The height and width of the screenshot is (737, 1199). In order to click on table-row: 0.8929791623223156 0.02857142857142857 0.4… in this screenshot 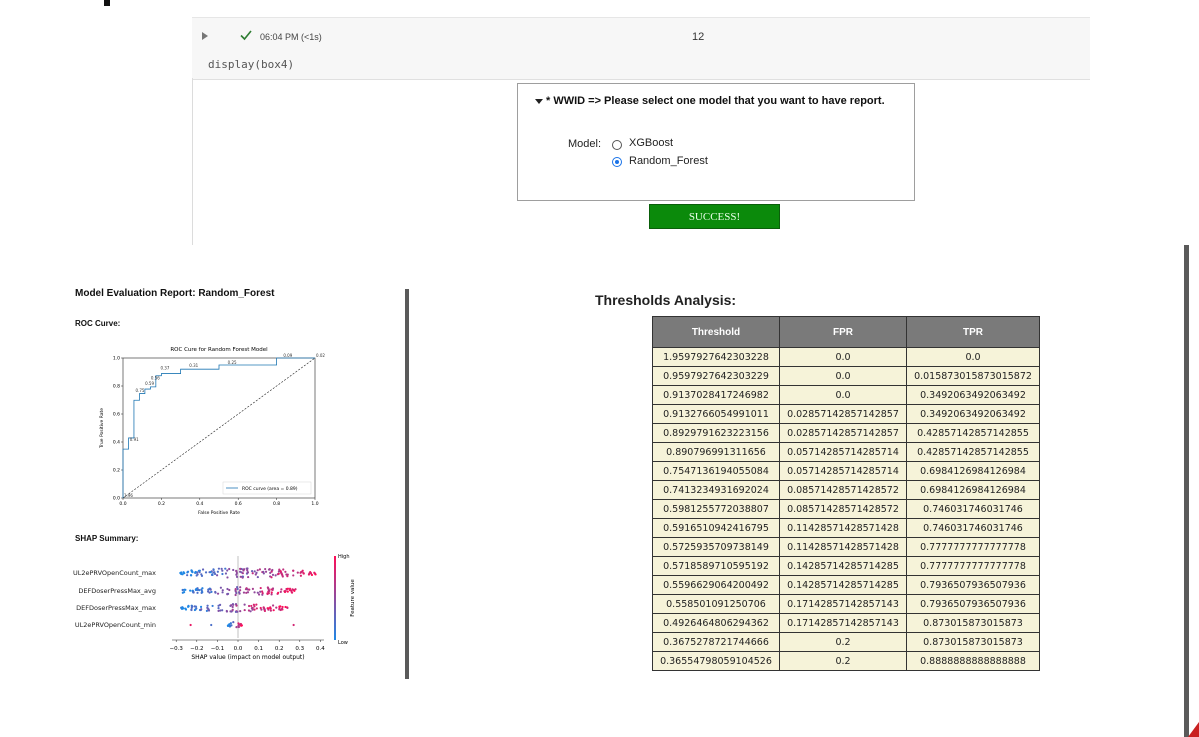, I will do `click(846, 433)`.